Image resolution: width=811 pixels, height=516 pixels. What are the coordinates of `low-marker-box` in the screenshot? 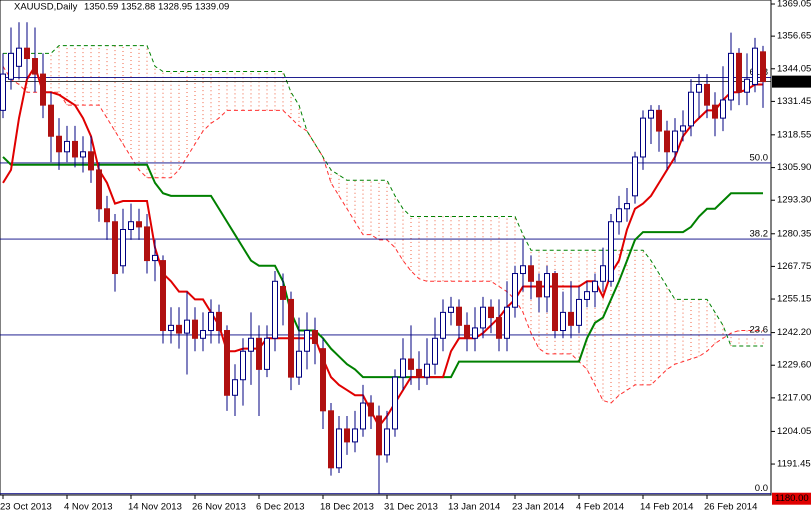 It's located at (791, 498).